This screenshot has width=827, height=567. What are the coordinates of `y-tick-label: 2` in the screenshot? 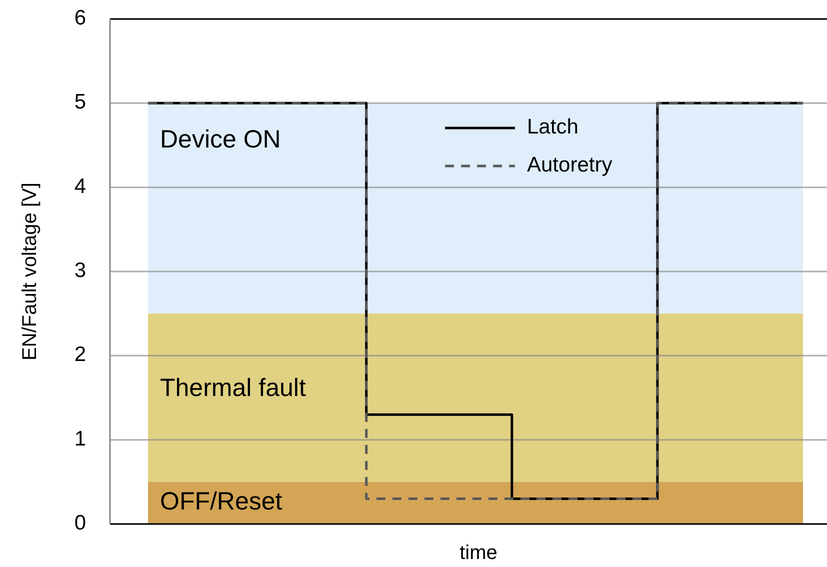 It's located at (80, 354).